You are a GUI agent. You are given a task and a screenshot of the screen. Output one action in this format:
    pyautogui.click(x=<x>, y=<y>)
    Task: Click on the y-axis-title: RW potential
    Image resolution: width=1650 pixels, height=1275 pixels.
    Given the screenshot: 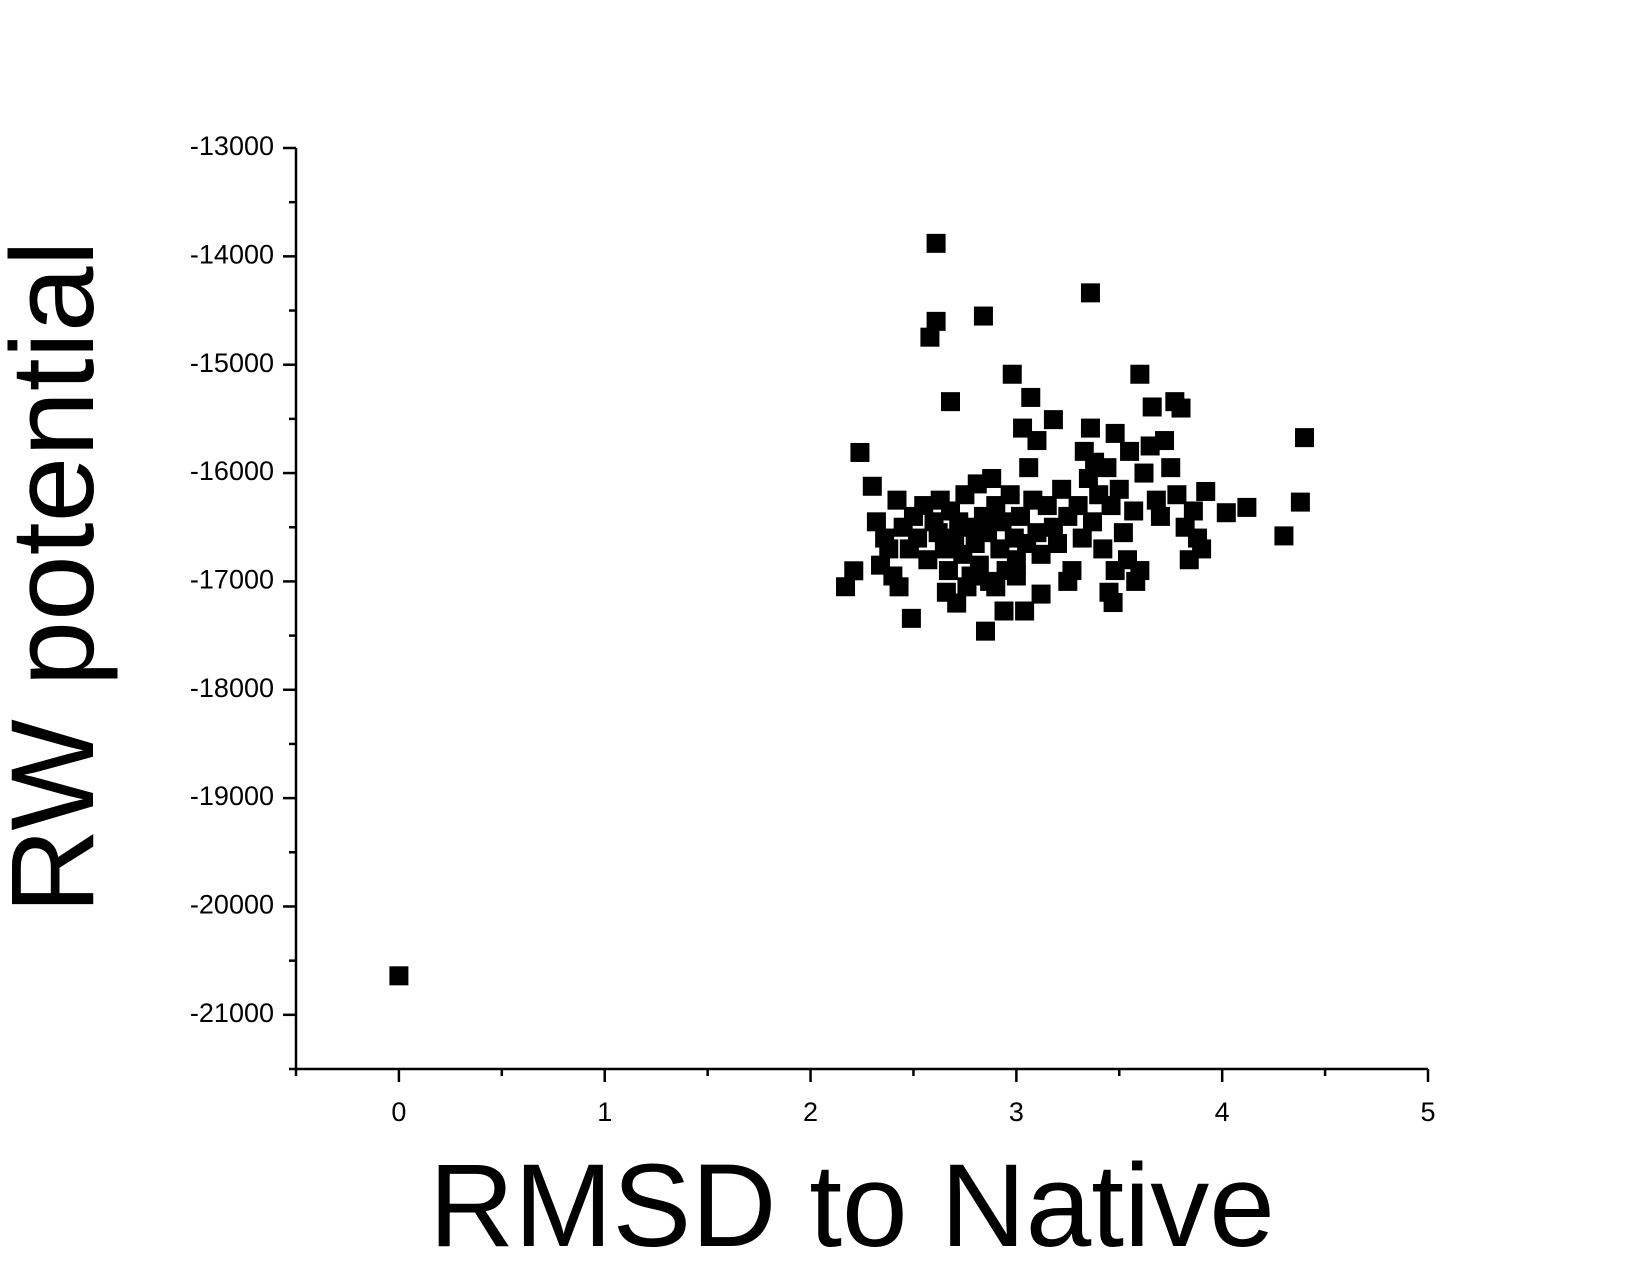 What is the action you would take?
    pyautogui.click(x=59, y=576)
    